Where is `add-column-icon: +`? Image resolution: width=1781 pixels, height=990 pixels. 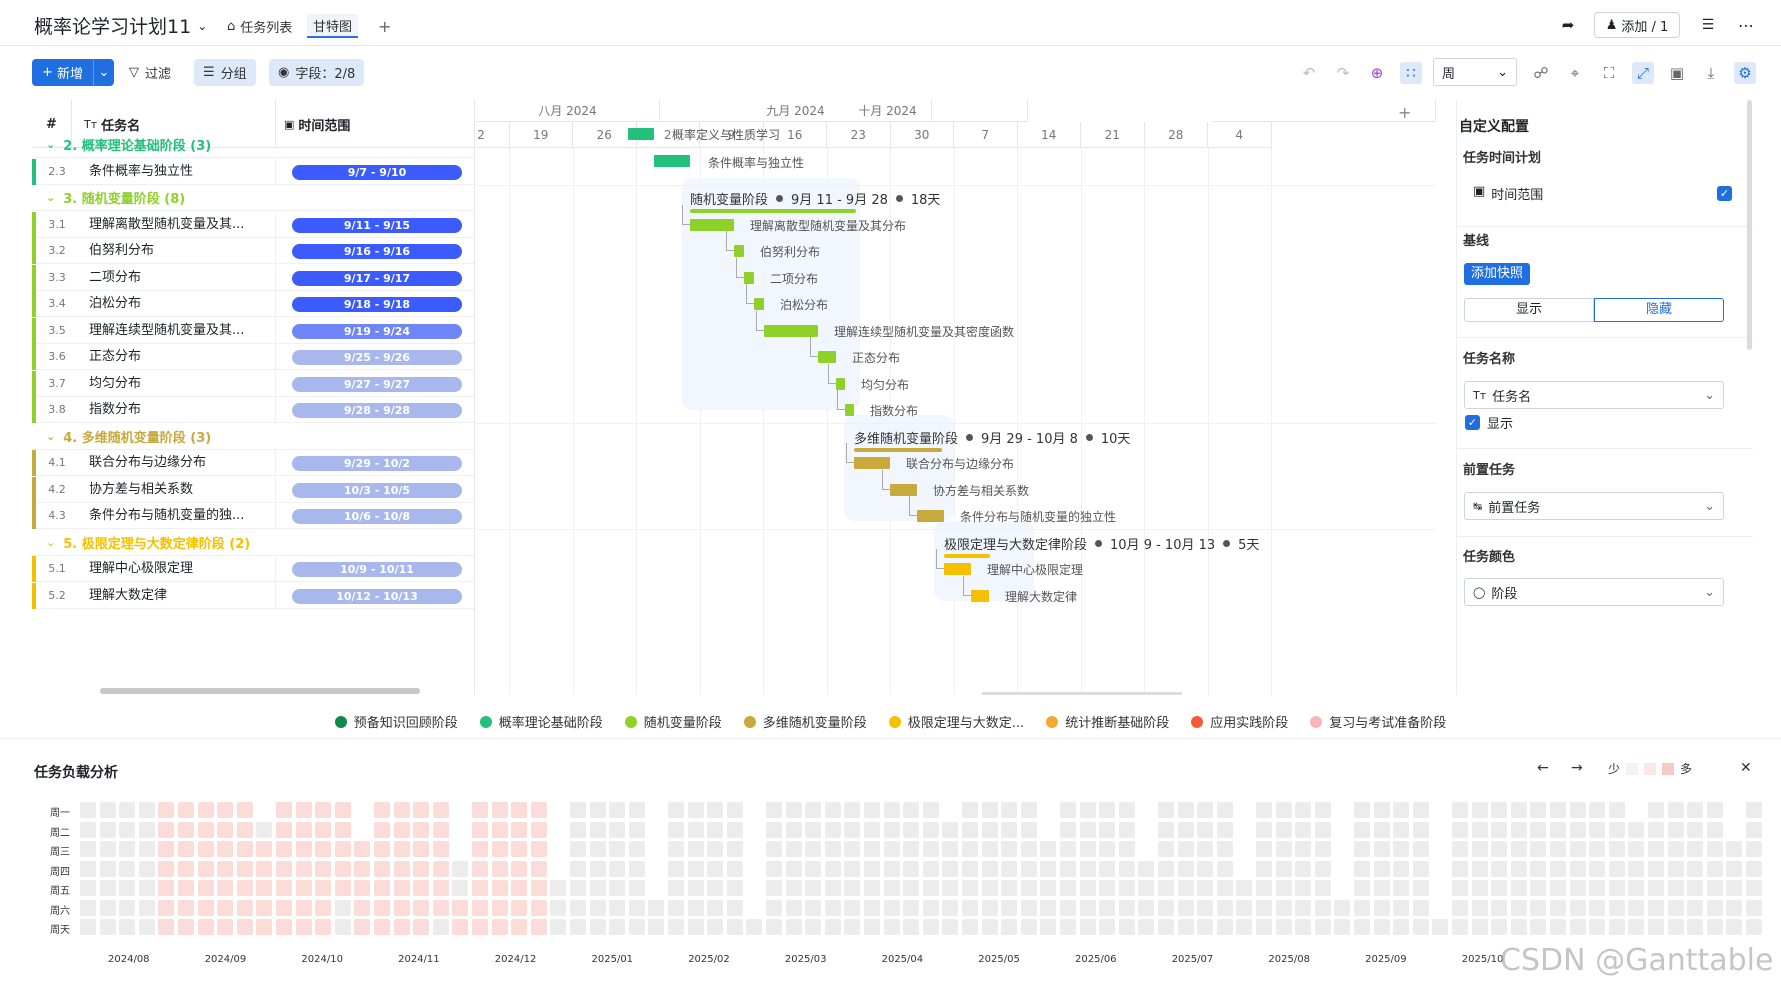 add-column-icon: + is located at coordinates (1405, 112).